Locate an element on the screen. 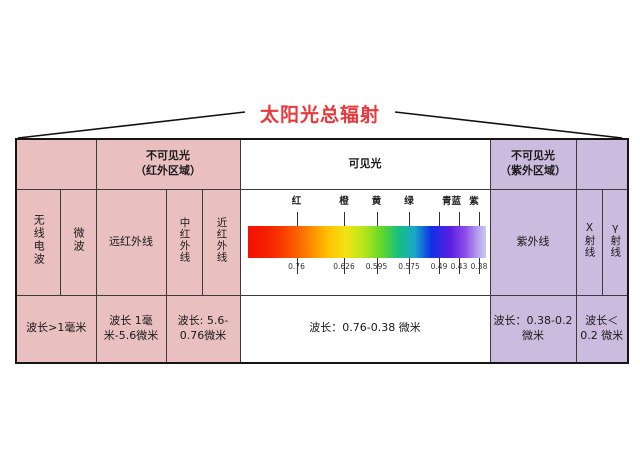 This screenshot has height=460, width=640. spectrum-tick-labels: 0.76 0.626 0.595 0.575 0.49 0.43 0.38 is located at coordinates (367, 269).